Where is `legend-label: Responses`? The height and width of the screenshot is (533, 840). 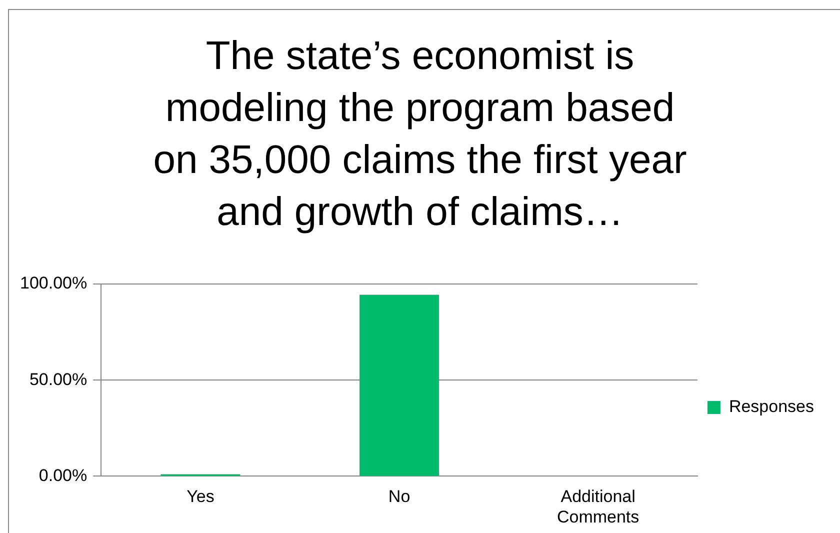 legend-label: Responses is located at coordinates (771, 406).